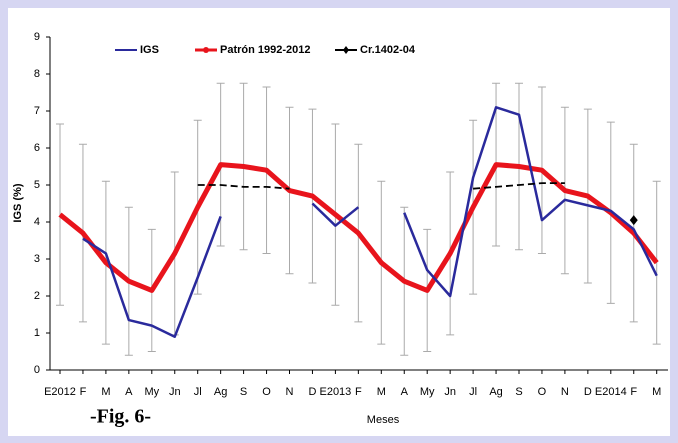  I want to click on y-tick-label: 2, so click(37, 296).